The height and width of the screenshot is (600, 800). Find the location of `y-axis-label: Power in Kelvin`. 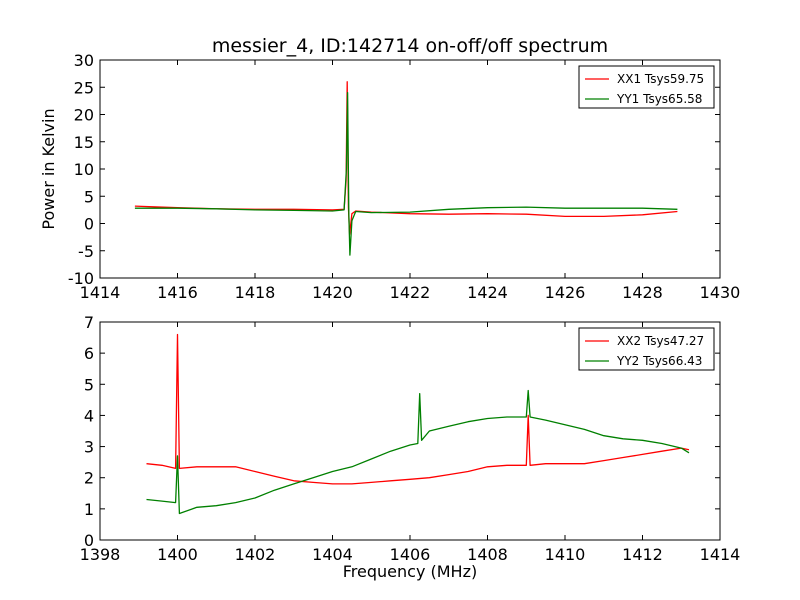

y-axis-label: Power in Kelvin is located at coordinates (48, 168).